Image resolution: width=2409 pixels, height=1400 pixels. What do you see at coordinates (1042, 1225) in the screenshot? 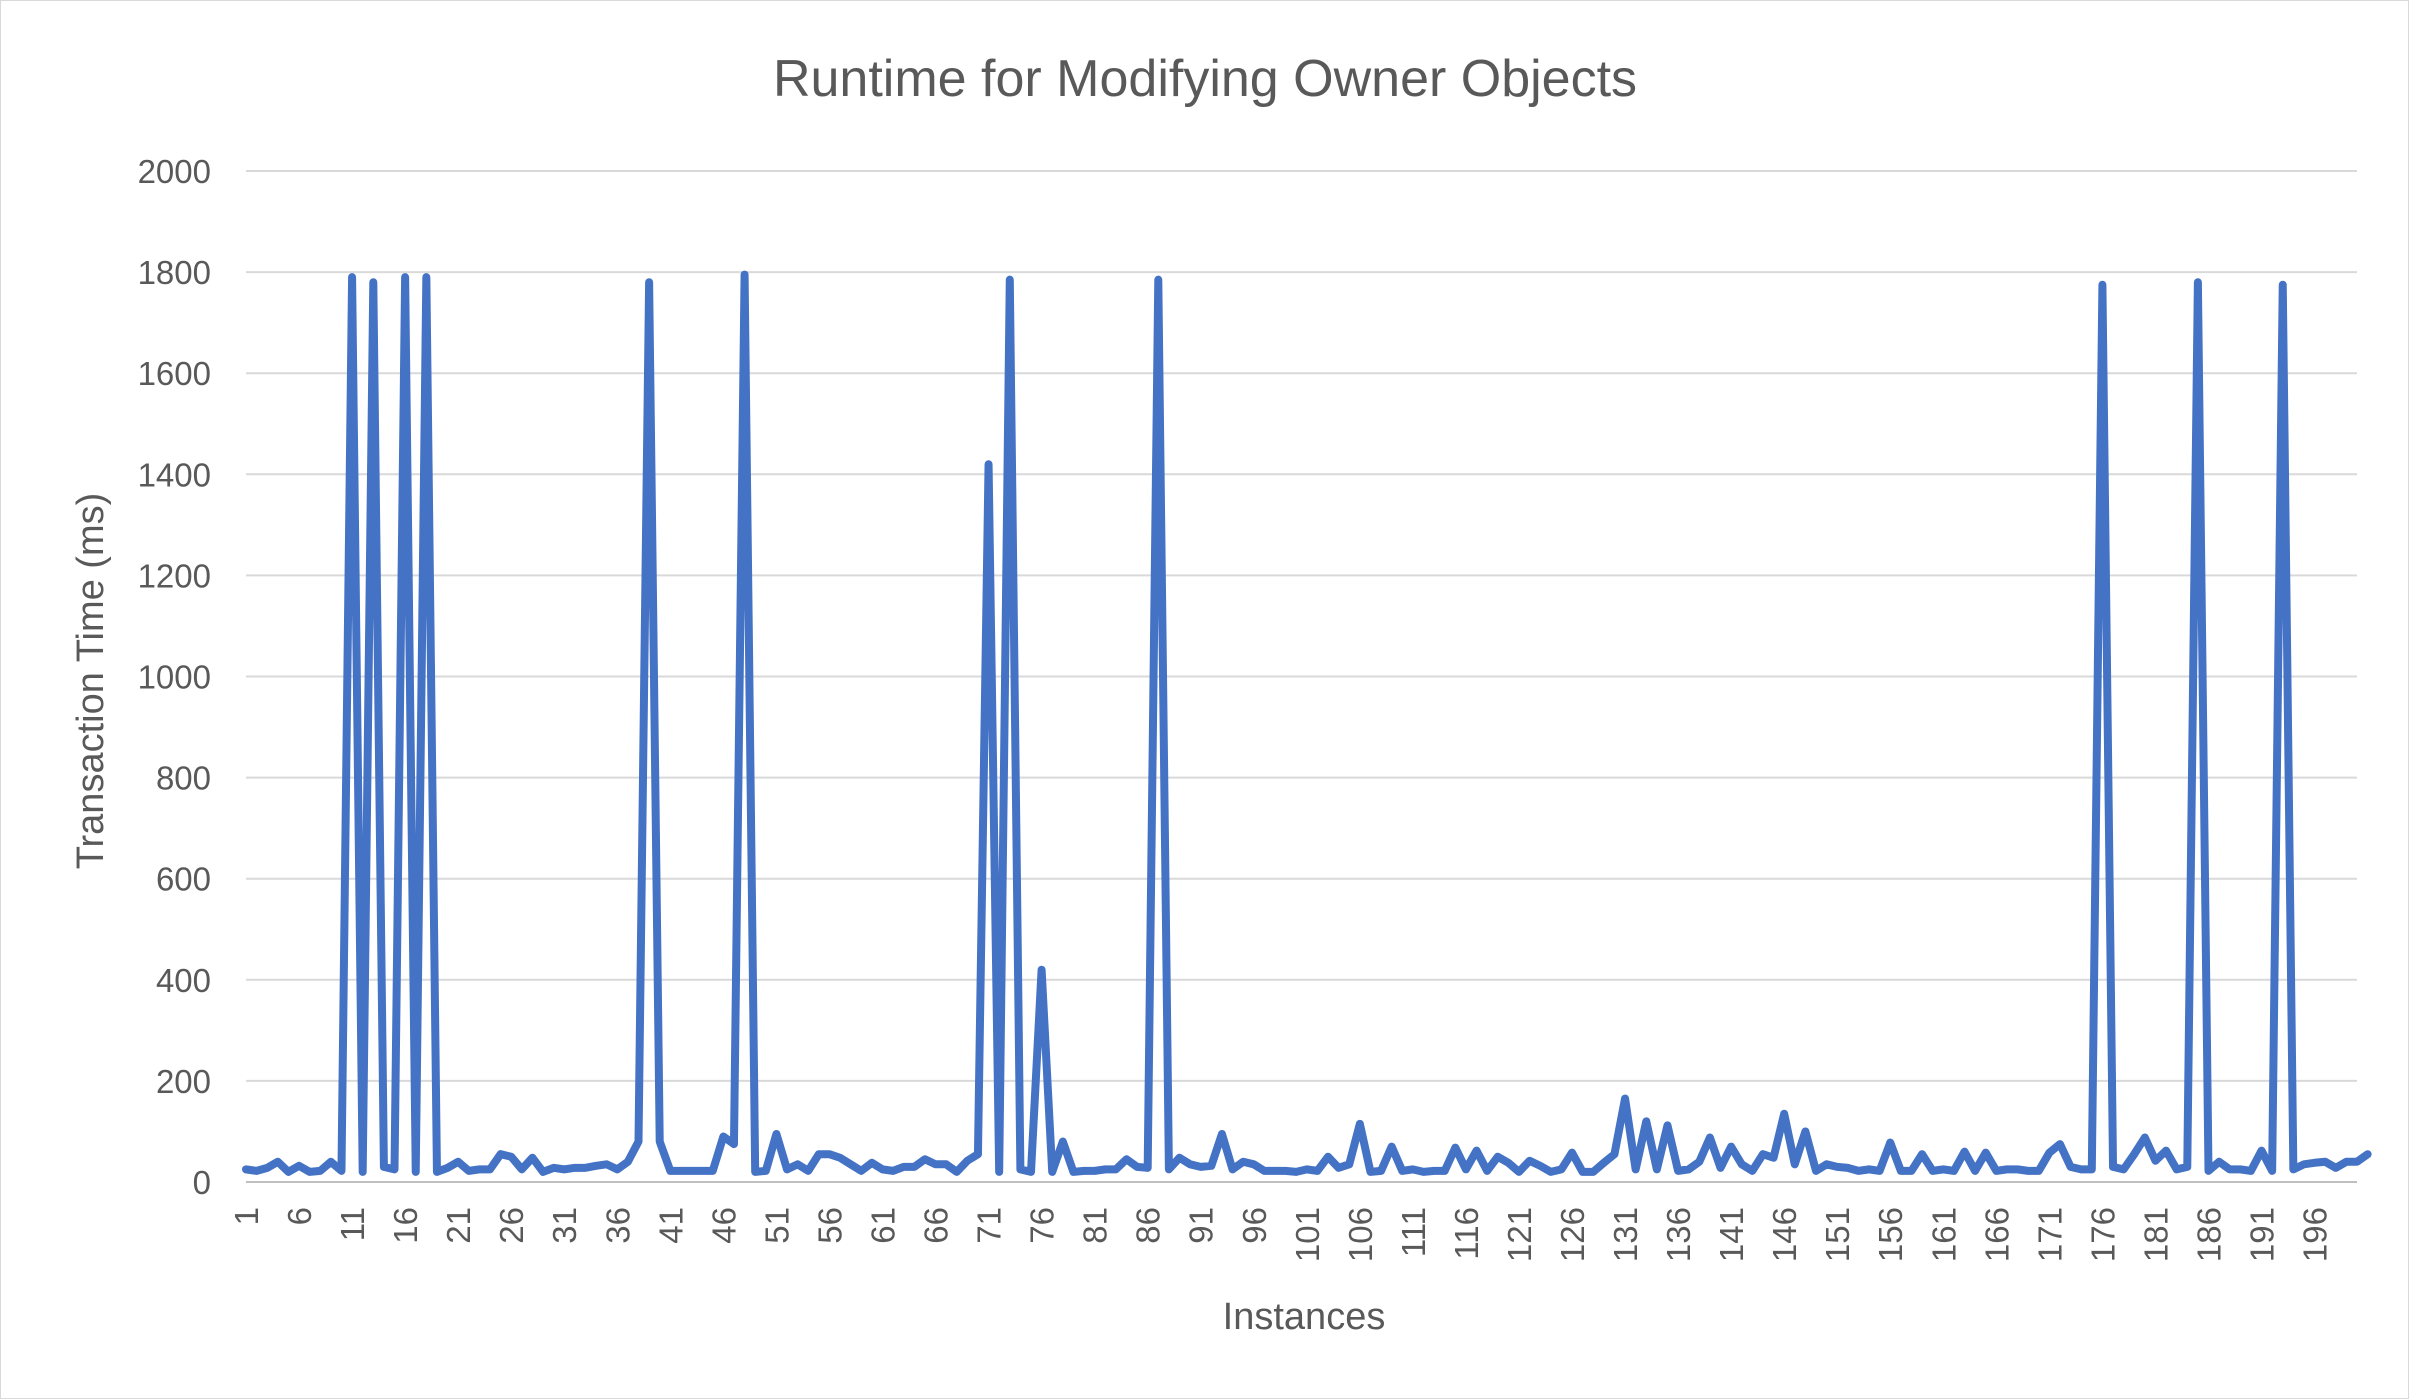
I see `x-tick-label: 76` at bounding box center [1042, 1225].